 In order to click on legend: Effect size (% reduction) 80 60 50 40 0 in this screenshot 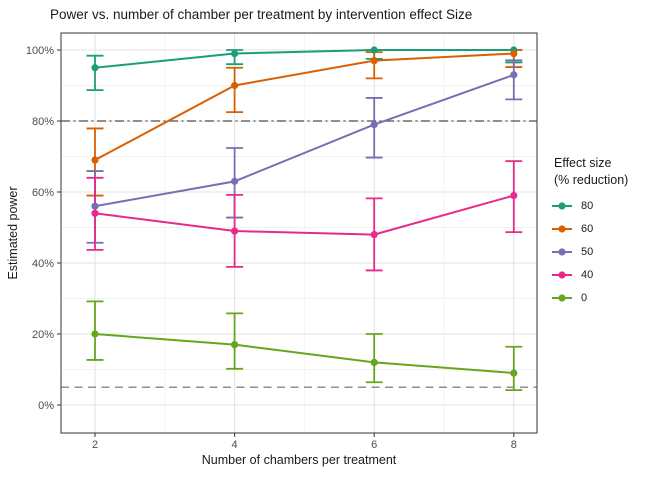, I will do `click(589, 234)`.